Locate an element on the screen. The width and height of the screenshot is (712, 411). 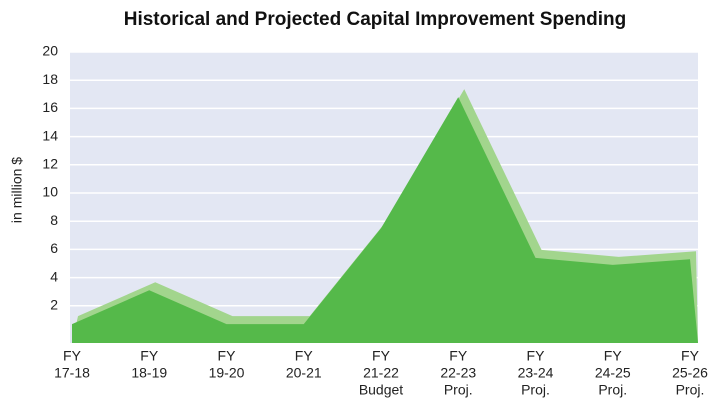
x-tick-label: 19-20 is located at coordinates (227, 373).